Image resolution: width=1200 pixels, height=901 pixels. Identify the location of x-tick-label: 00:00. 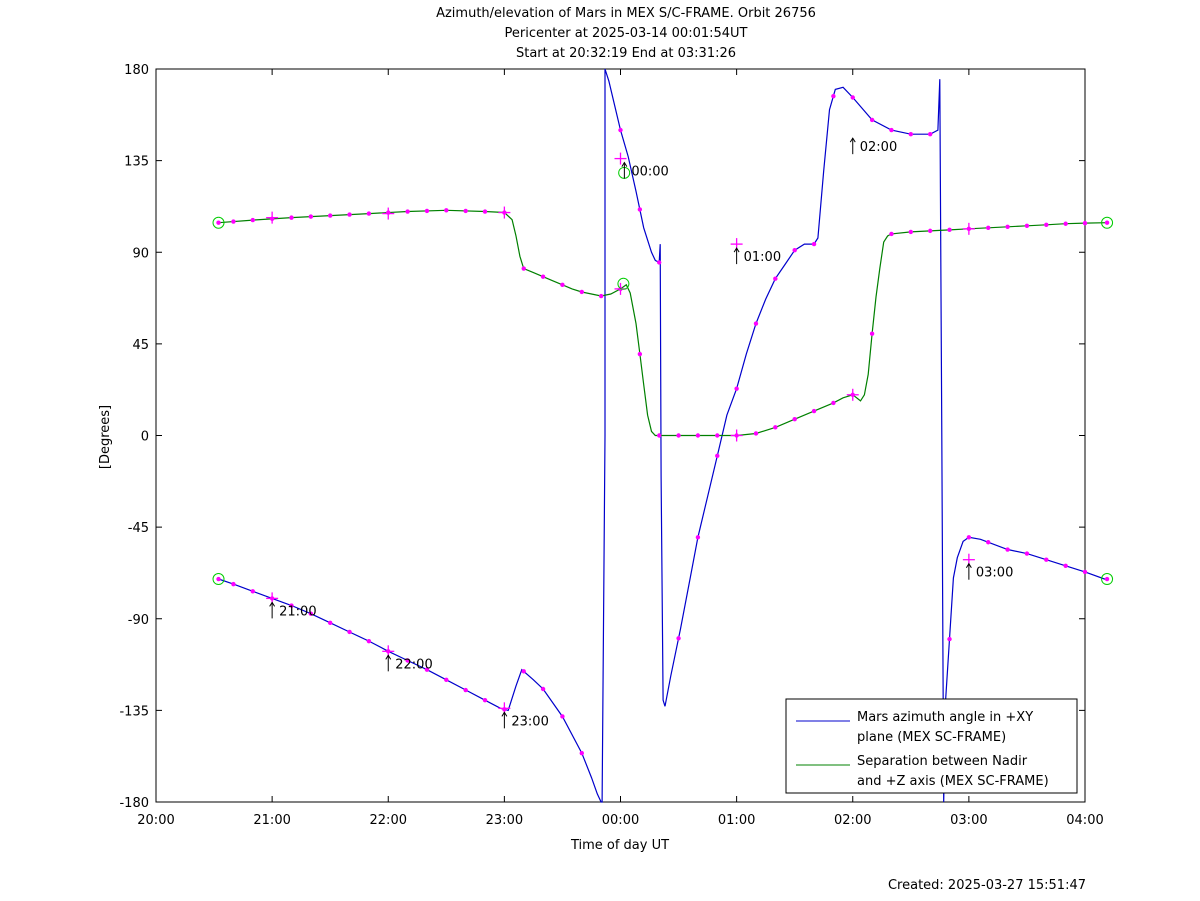
(620, 820).